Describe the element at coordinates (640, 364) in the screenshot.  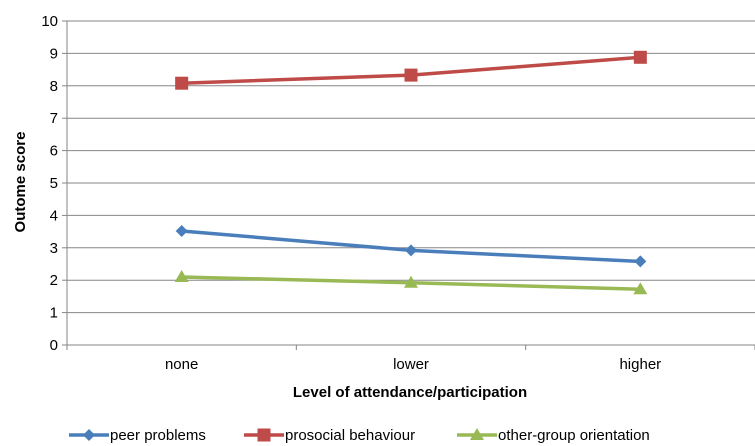
I see `x-tick-label: higher` at that location.